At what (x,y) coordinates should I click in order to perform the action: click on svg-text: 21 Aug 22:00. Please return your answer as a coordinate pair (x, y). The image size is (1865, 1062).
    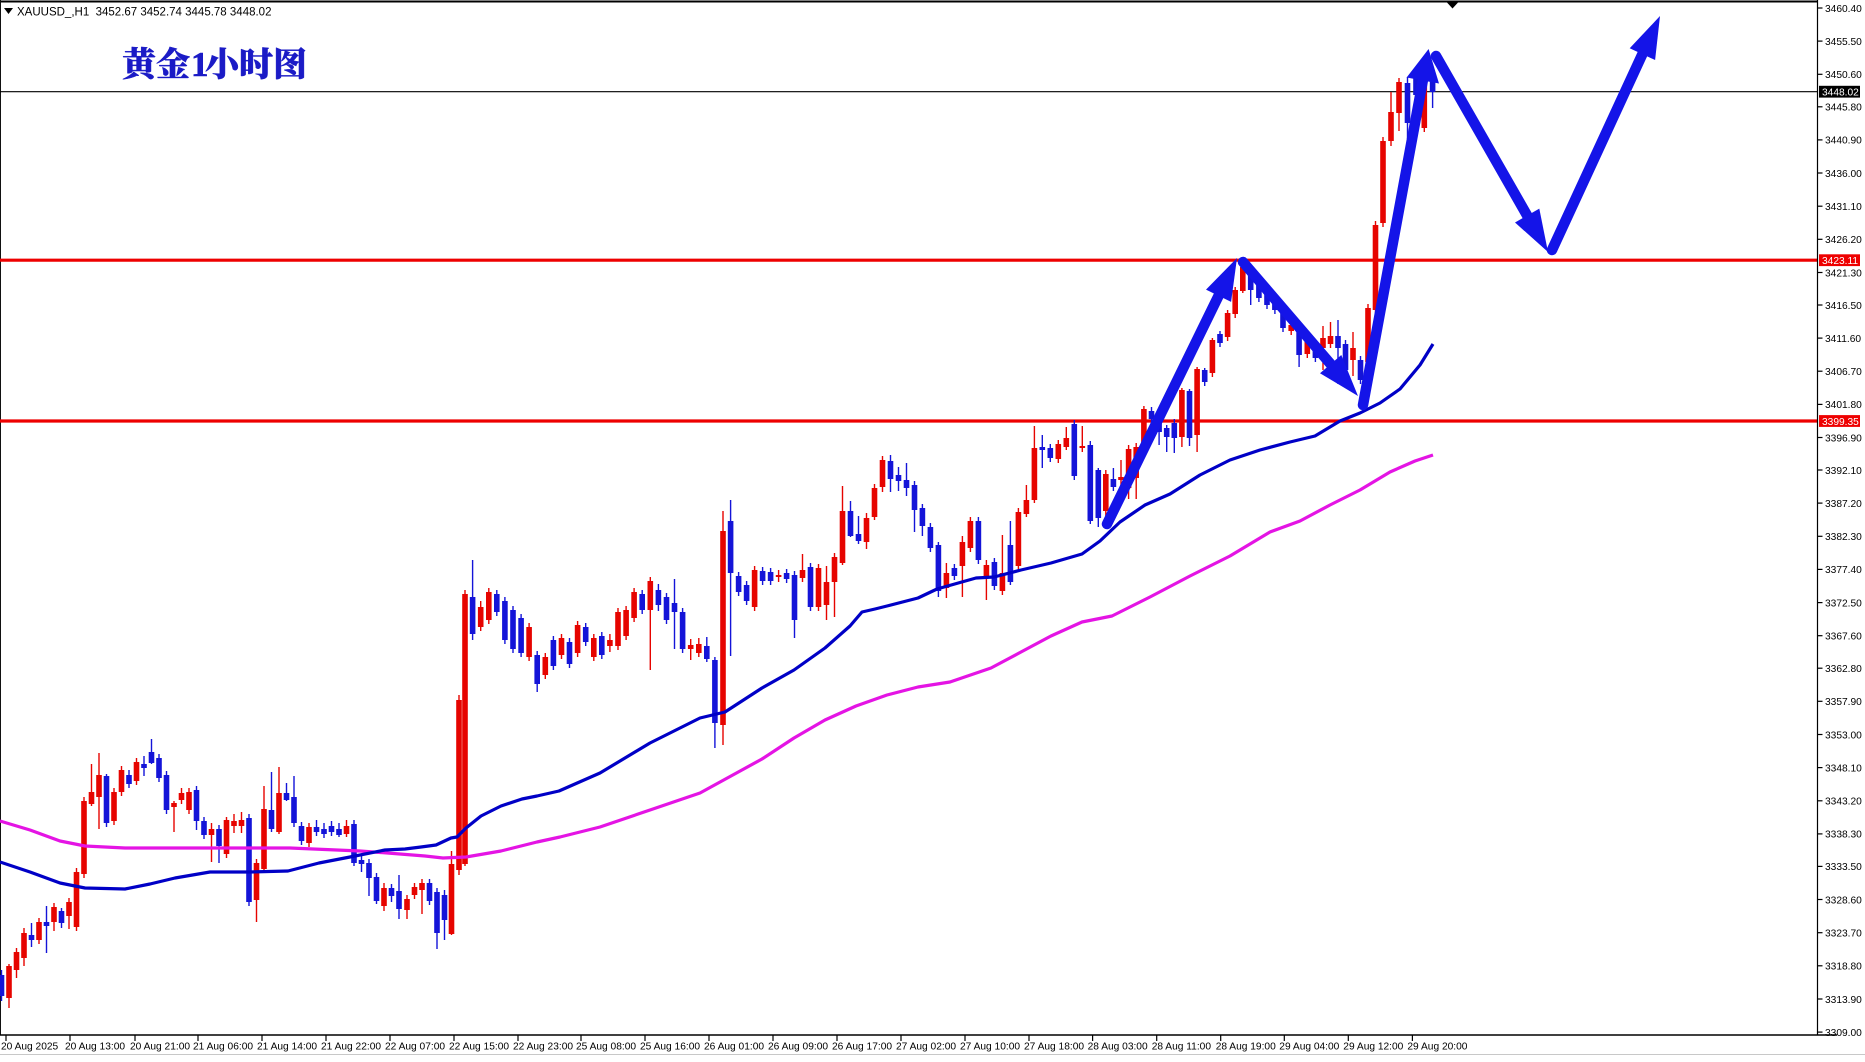
    Looking at the image, I should click on (351, 1047).